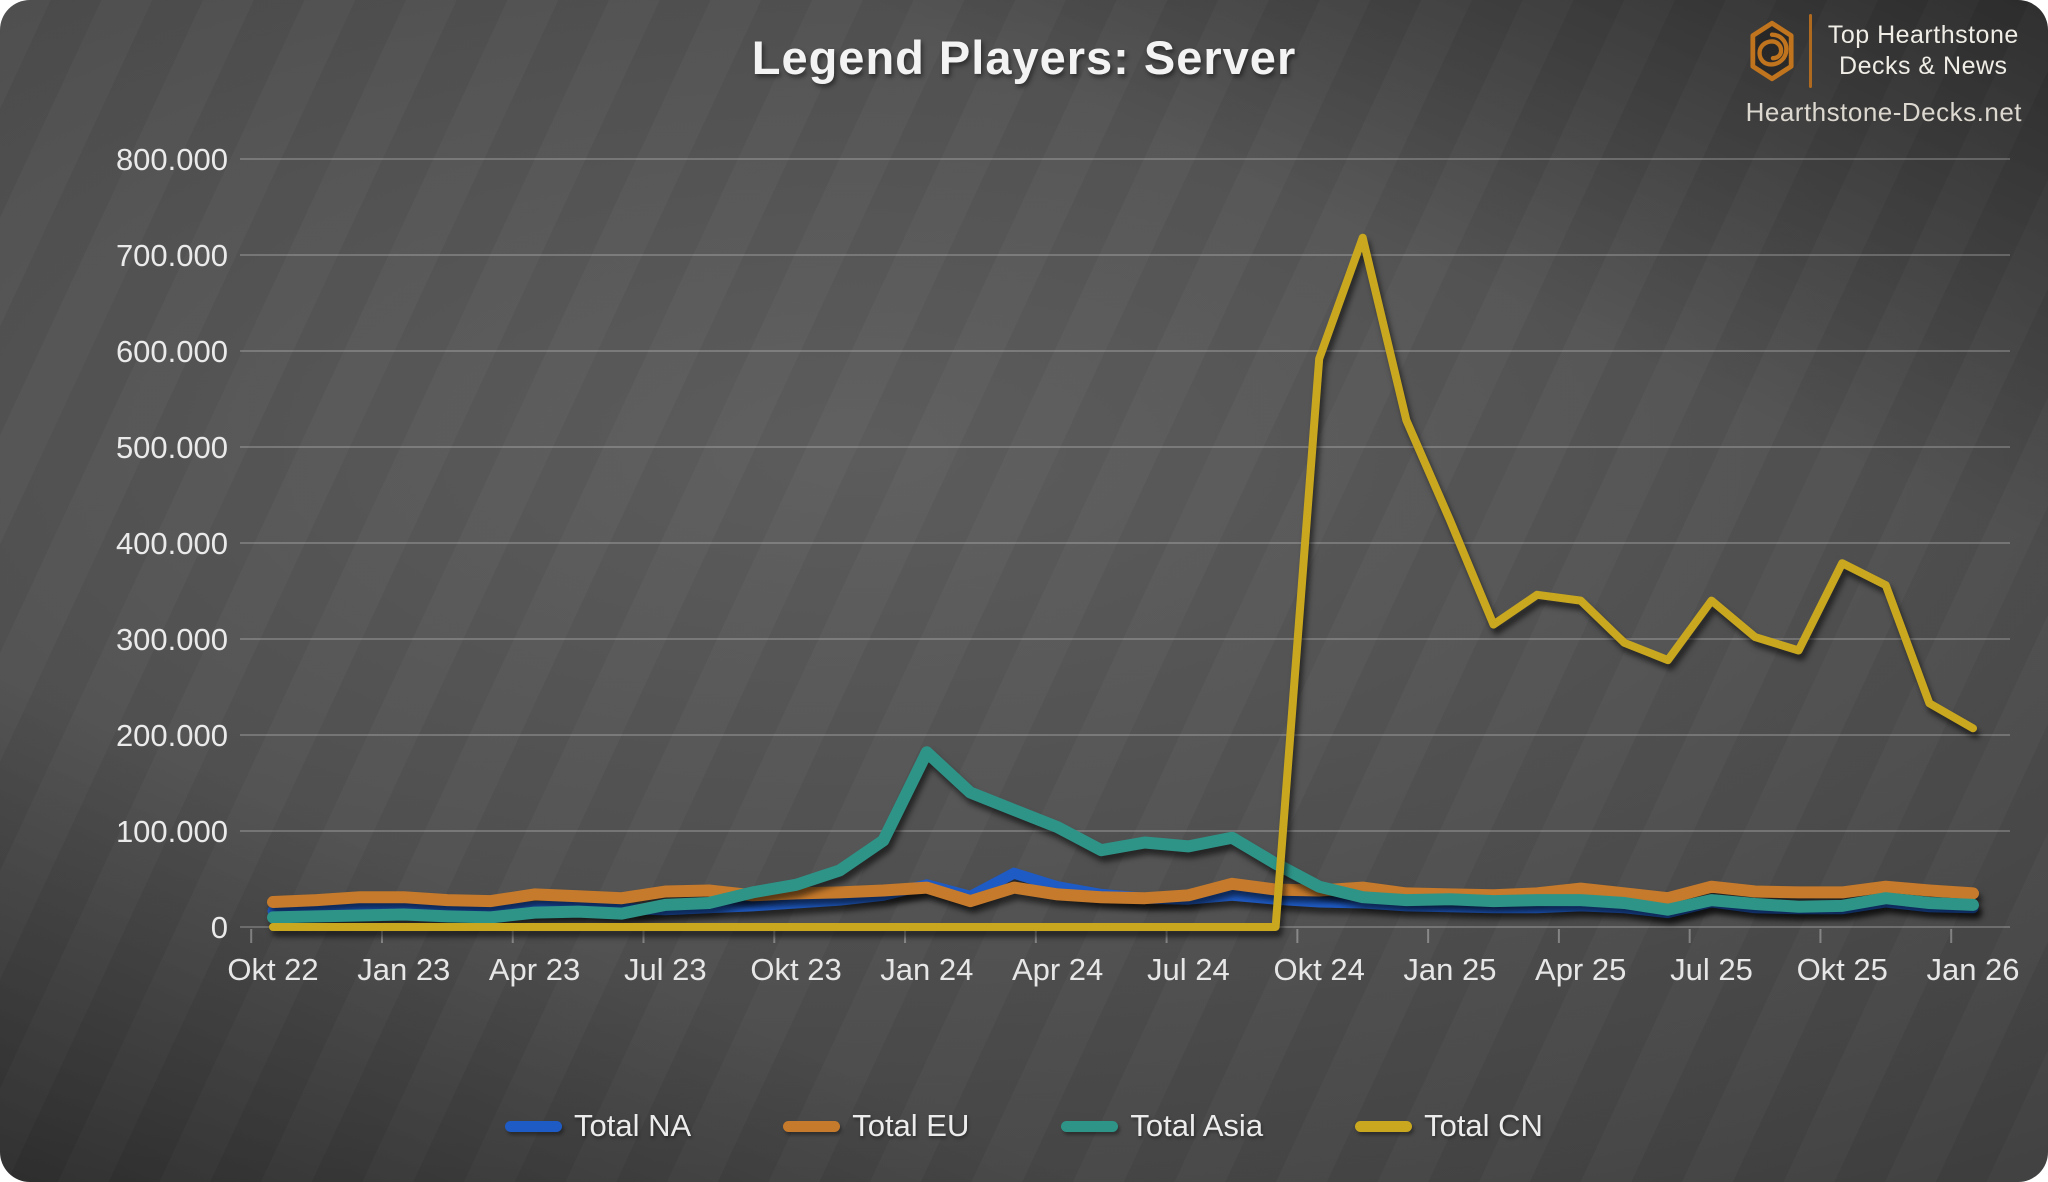 This screenshot has height=1182, width=2048. Describe the element at coordinates (1883, 112) in the screenshot. I see `logo-site-url: Hearthstone-Decks.net` at that location.